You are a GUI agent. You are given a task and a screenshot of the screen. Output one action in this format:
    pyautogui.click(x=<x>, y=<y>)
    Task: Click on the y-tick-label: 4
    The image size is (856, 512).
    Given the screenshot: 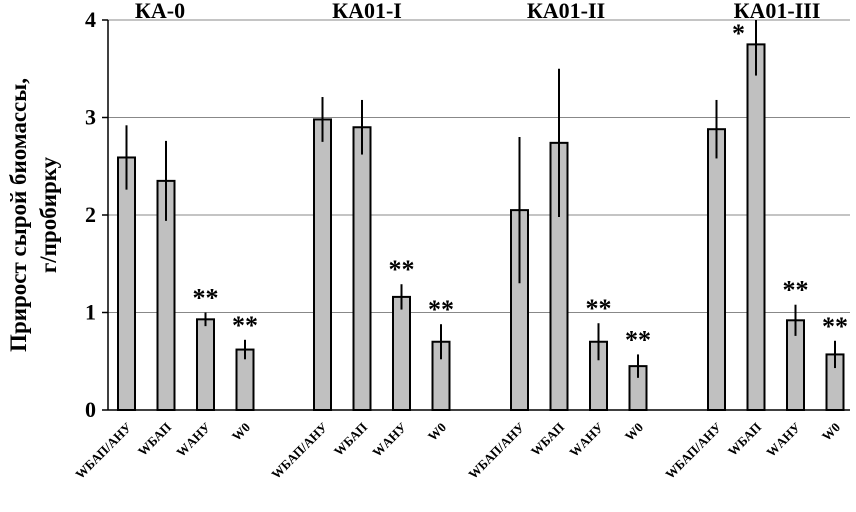 What is the action you would take?
    pyautogui.click(x=90, y=19)
    